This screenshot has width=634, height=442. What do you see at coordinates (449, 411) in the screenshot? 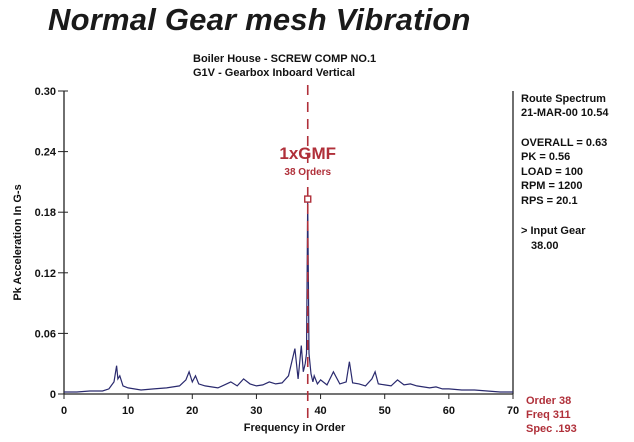
I see `x-tick-label: 60` at bounding box center [449, 411].